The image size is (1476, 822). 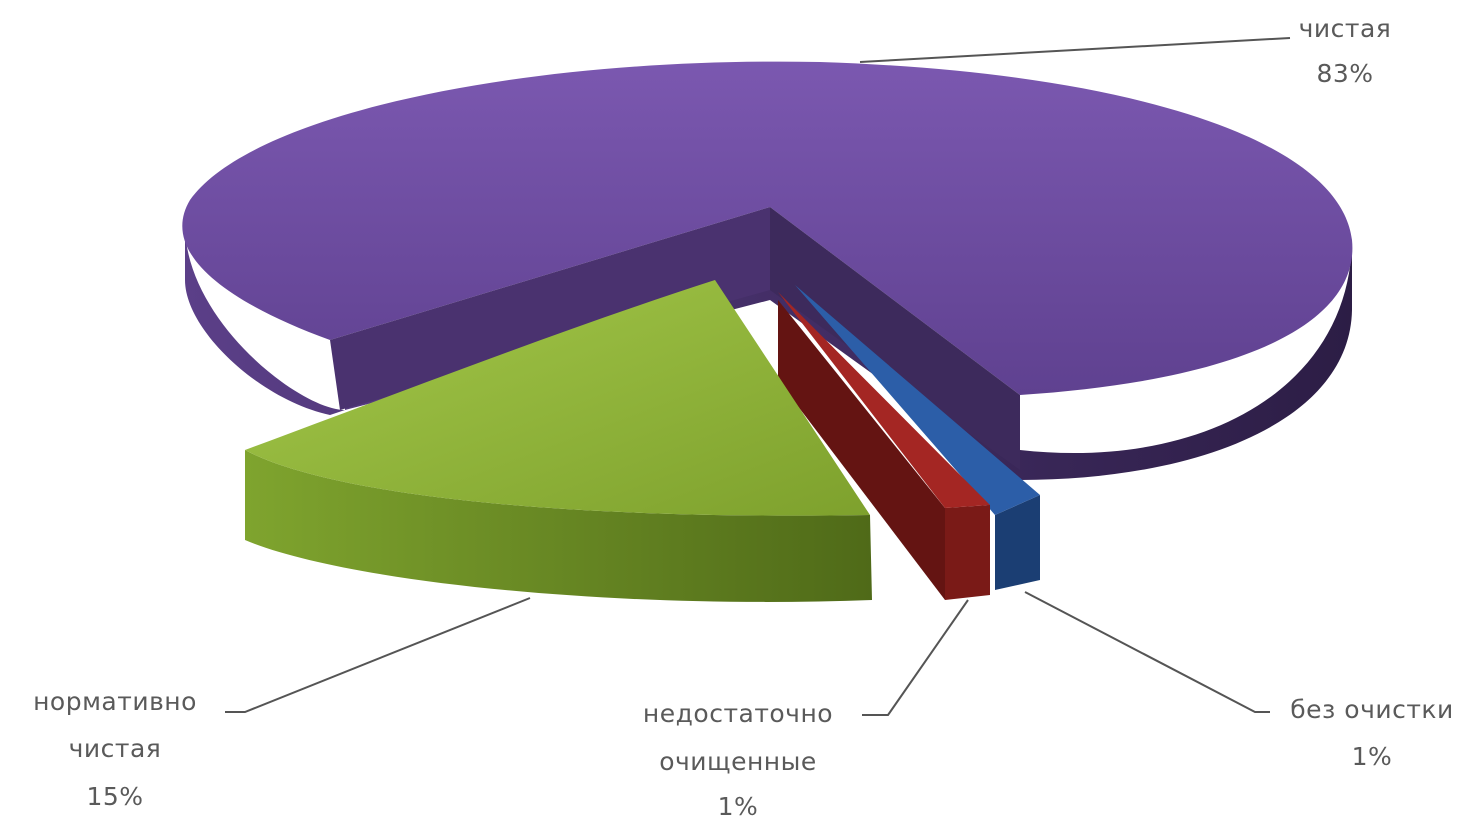 I want to click on label-nedostatochno: недостаточно очищенные 1%, so click(x=738, y=760).